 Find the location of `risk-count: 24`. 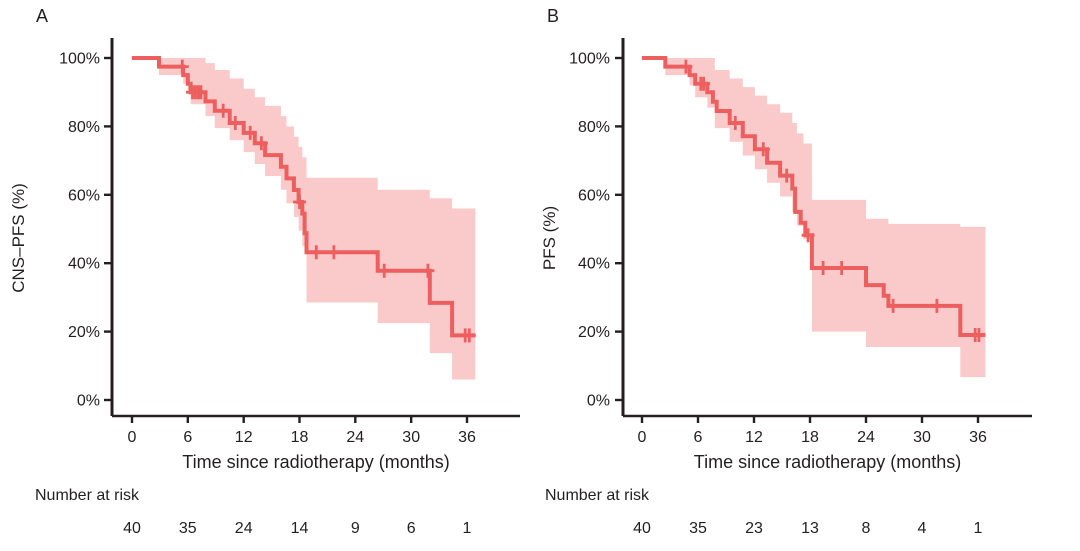

risk-count: 24 is located at coordinates (244, 528).